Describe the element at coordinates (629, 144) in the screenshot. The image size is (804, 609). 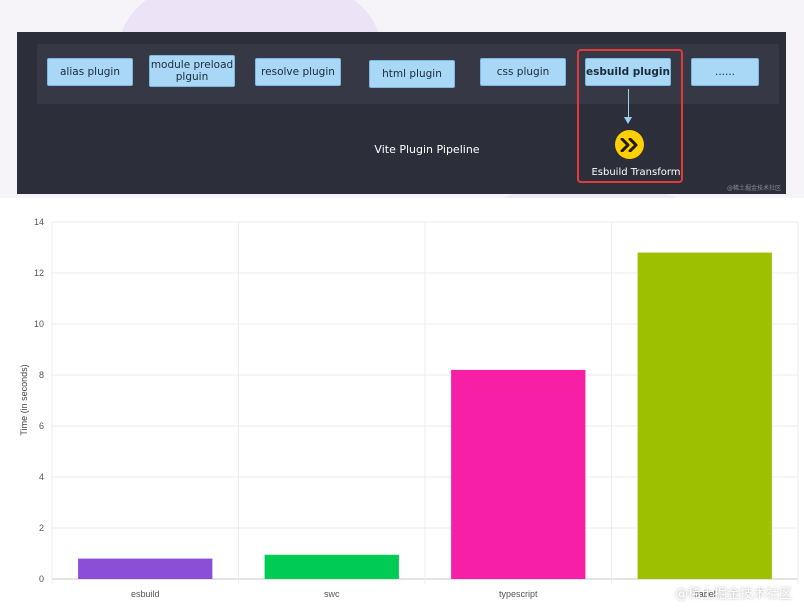
I see `esbuild-logo-icon` at that location.